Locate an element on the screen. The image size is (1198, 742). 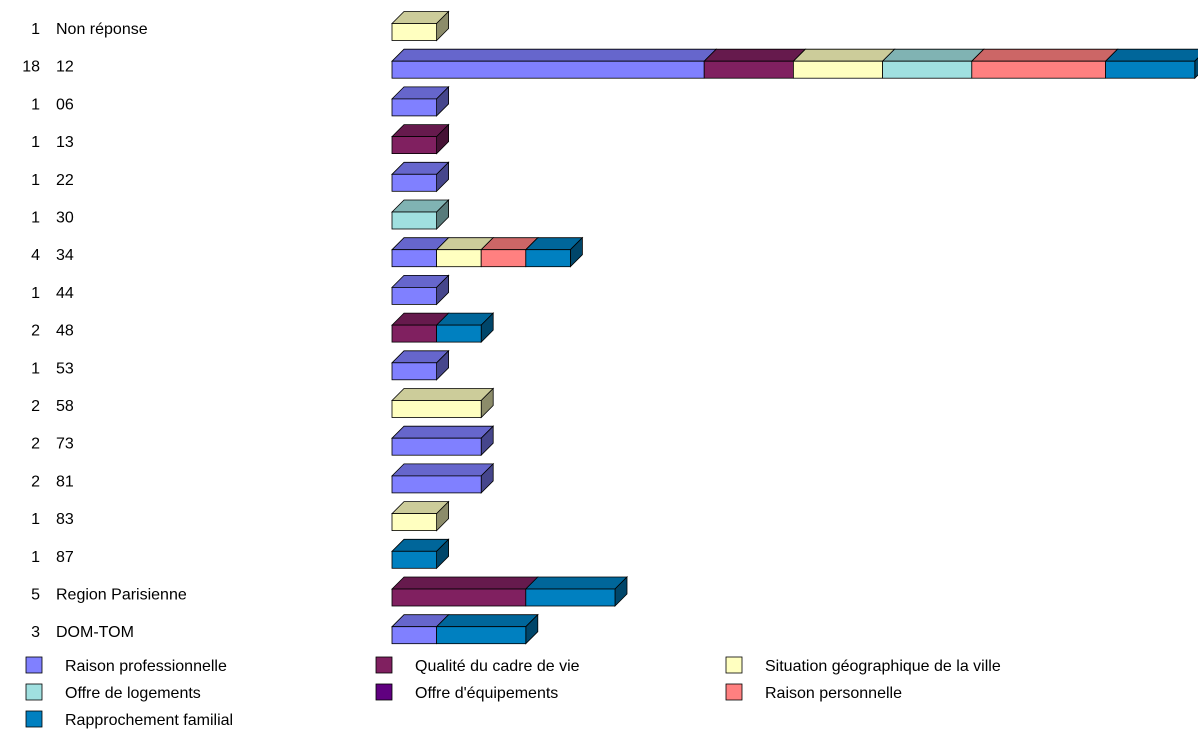
category-label: 06 is located at coordinates (65, 104).